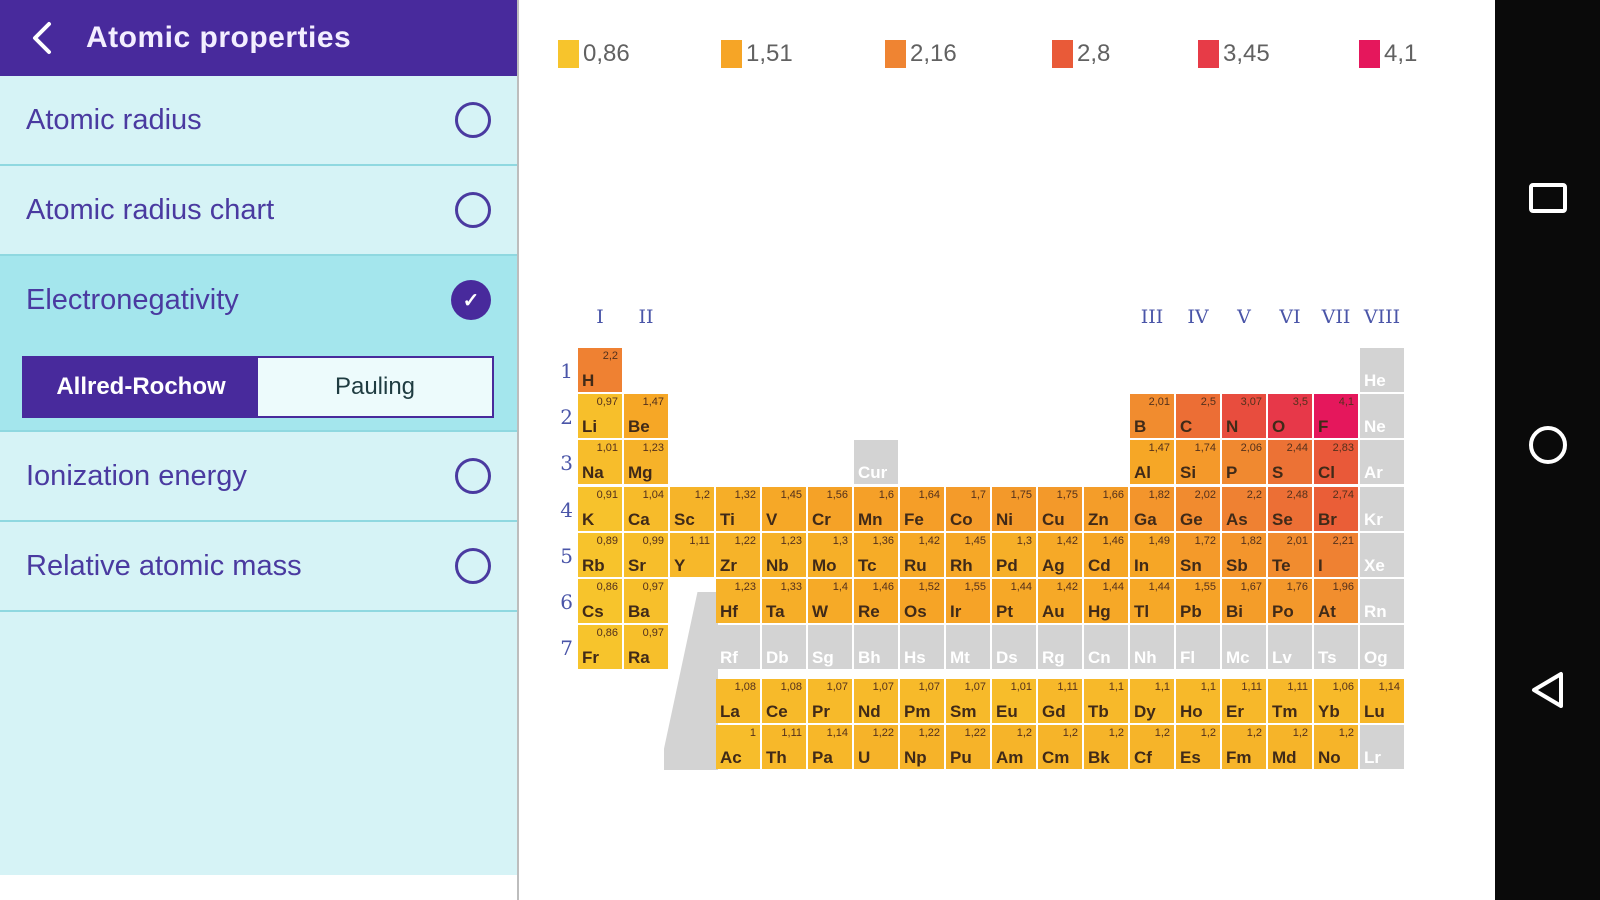  Describe the element at coordinates (1014, 555) in the screenshot. I see `element-cell-pd: 1,3 Pd` at that location.